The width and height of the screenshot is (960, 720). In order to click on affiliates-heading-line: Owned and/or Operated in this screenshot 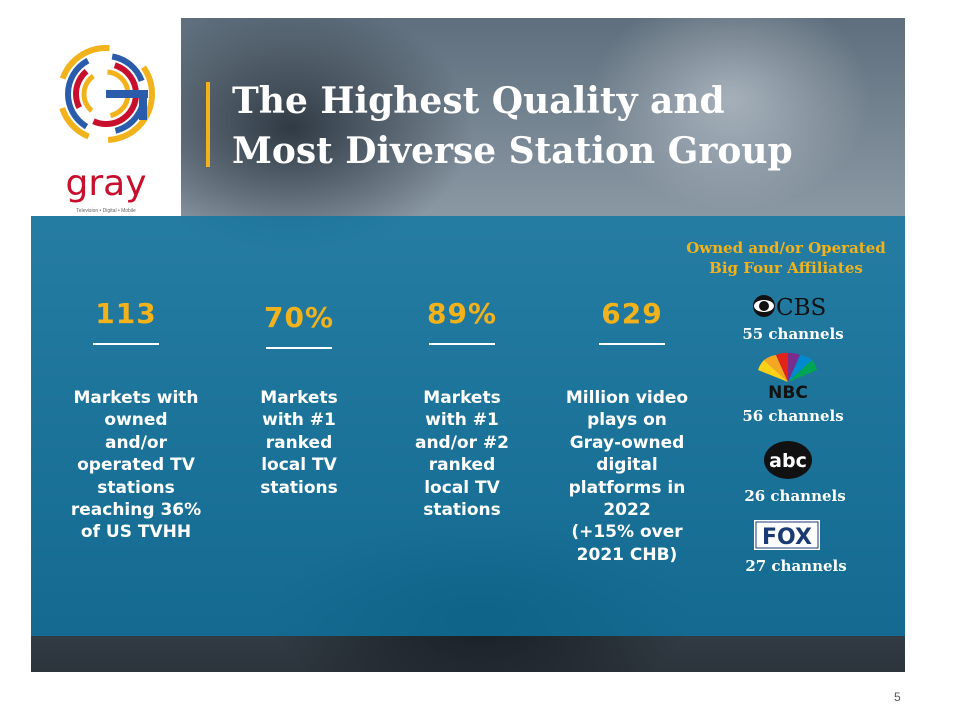, I will do `click(786, 248)`.